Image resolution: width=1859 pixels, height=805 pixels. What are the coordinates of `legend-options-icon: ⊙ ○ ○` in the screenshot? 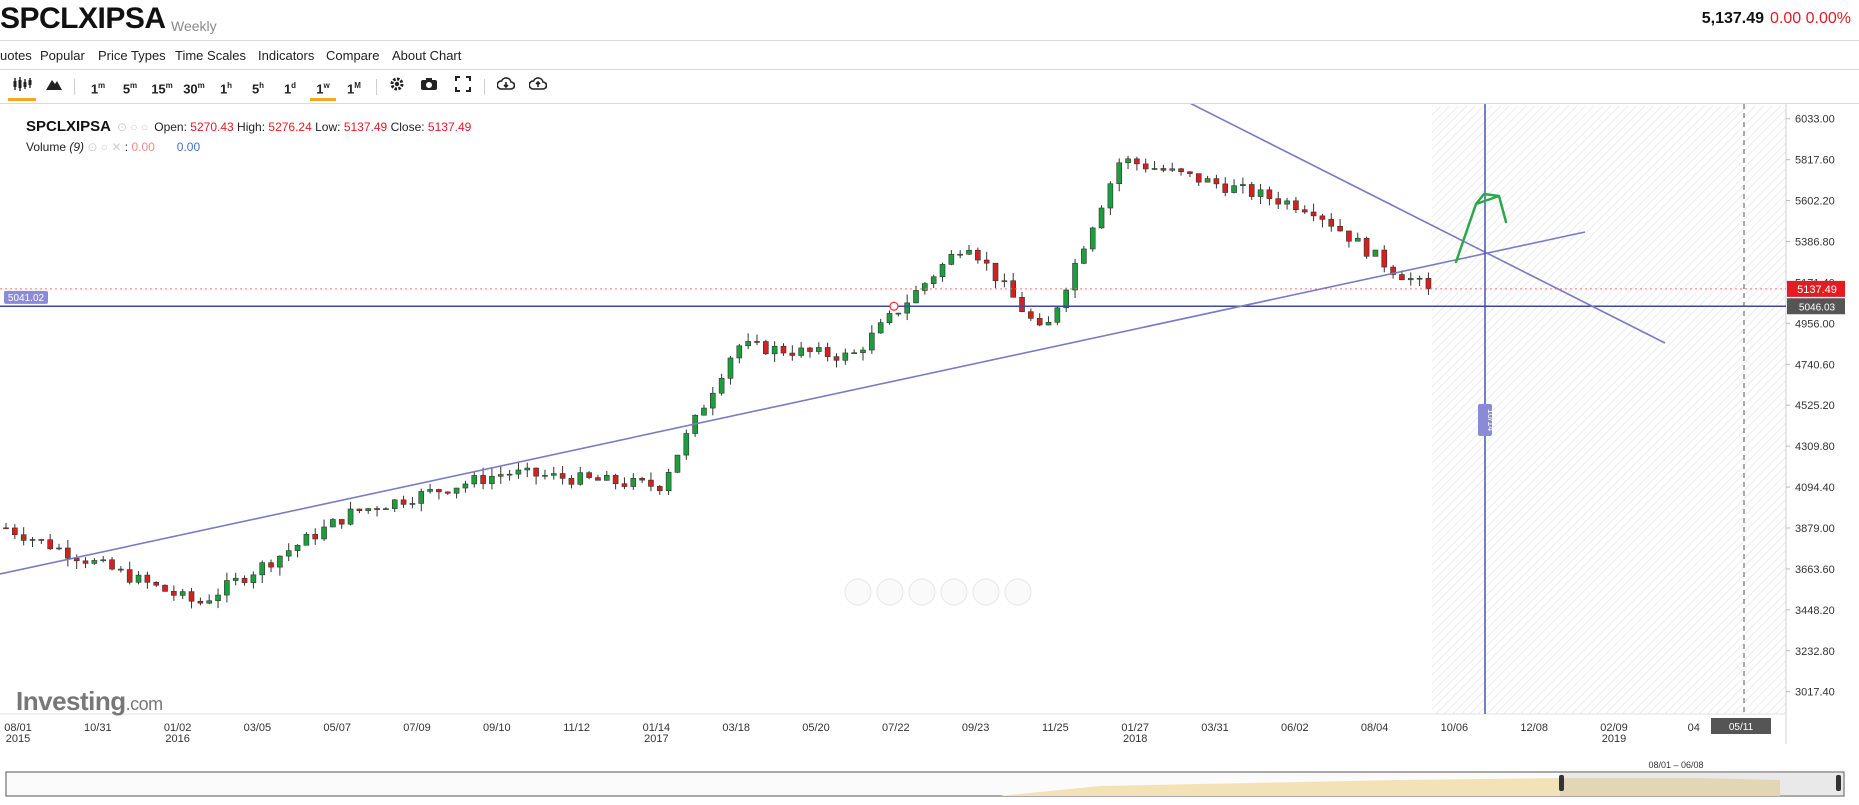 It's located at (133, 127).